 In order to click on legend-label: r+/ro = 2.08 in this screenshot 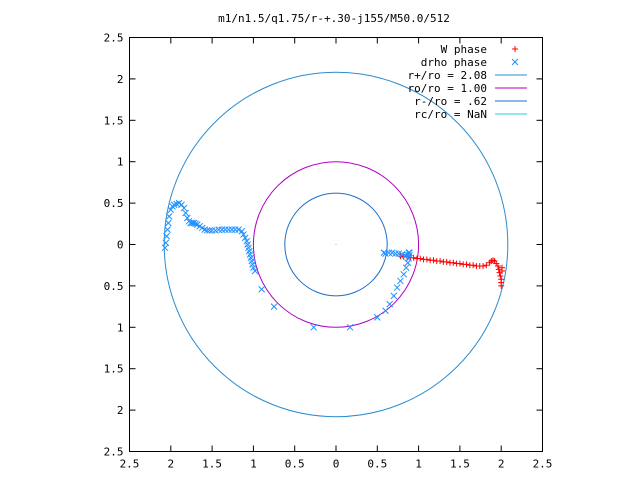, I will do `click(447, 75)`.